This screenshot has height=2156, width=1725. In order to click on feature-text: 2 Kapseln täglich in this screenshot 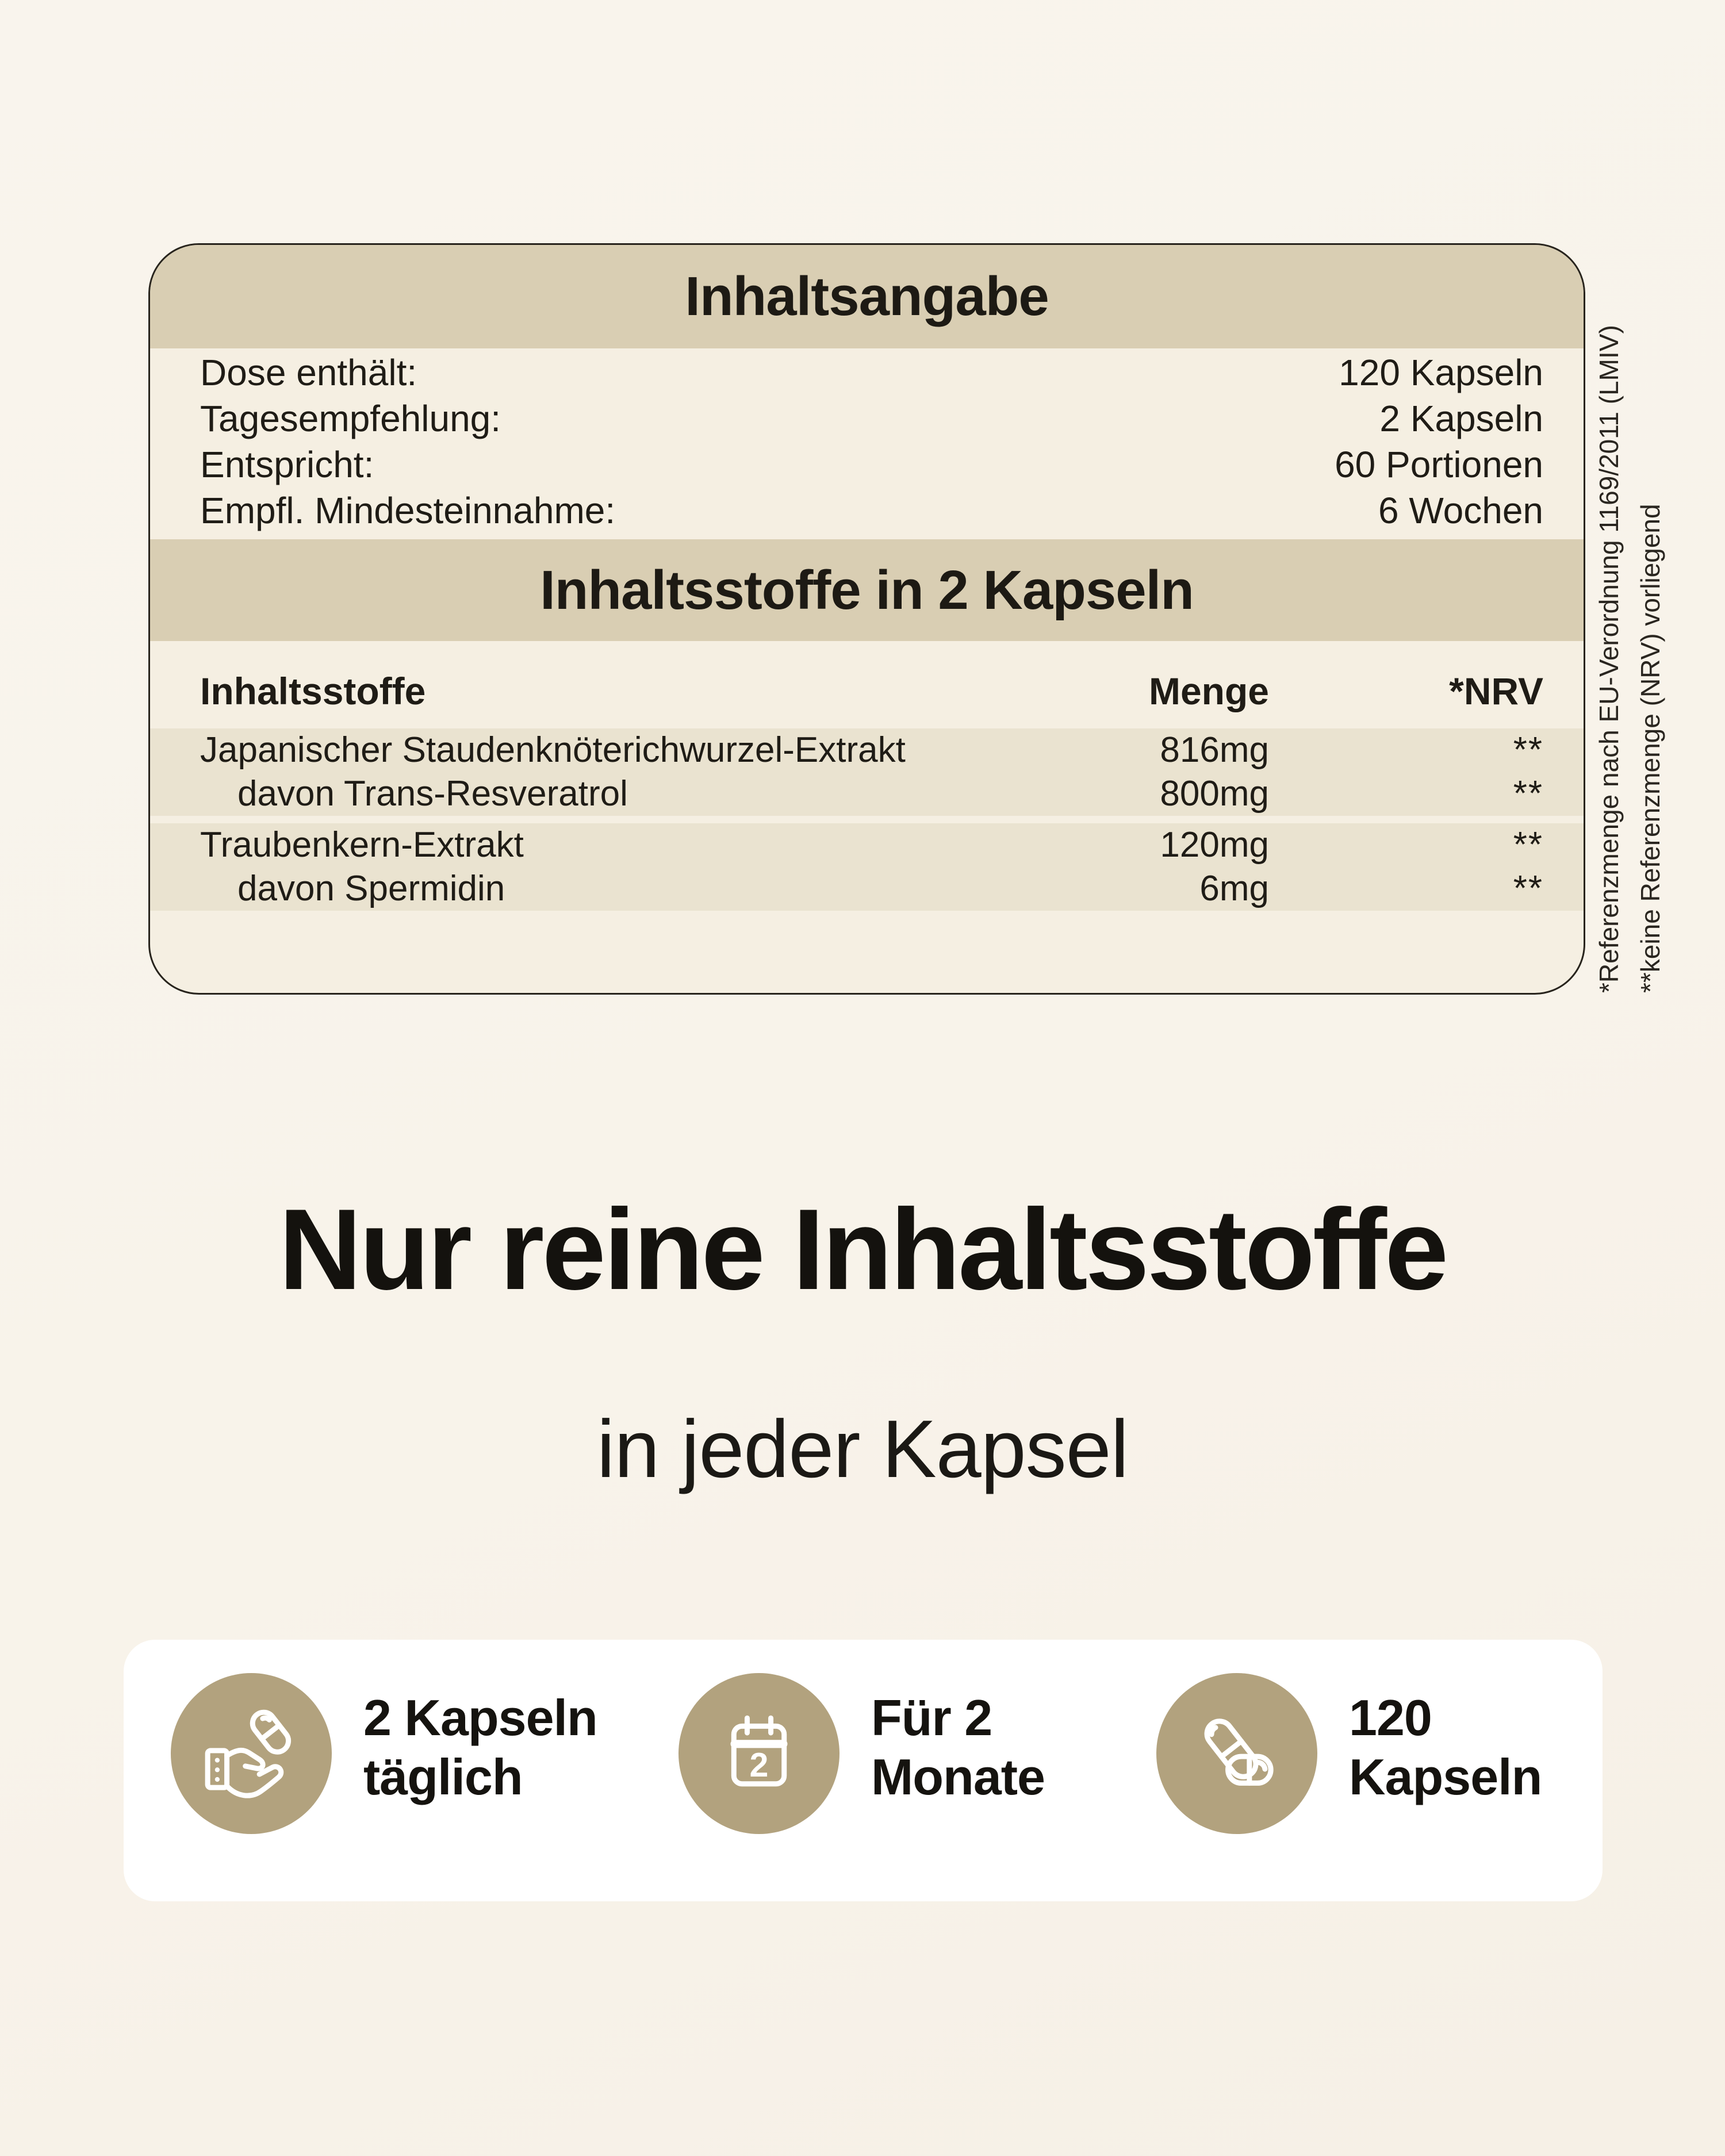, I will do `click(480, 1747)`.